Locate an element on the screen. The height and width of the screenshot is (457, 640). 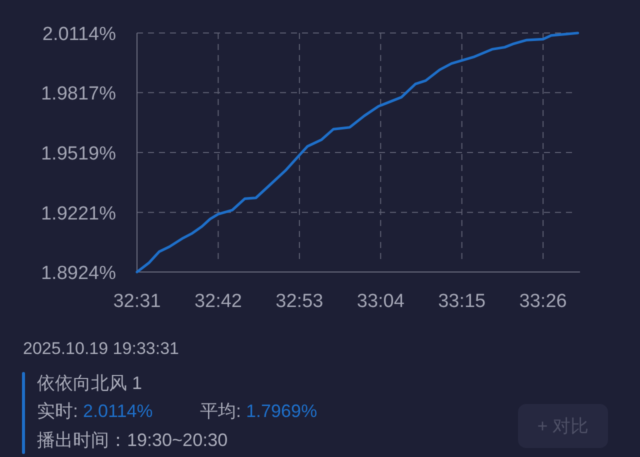
x-tick-label: 33:04 is located at coordinates (380, 301).